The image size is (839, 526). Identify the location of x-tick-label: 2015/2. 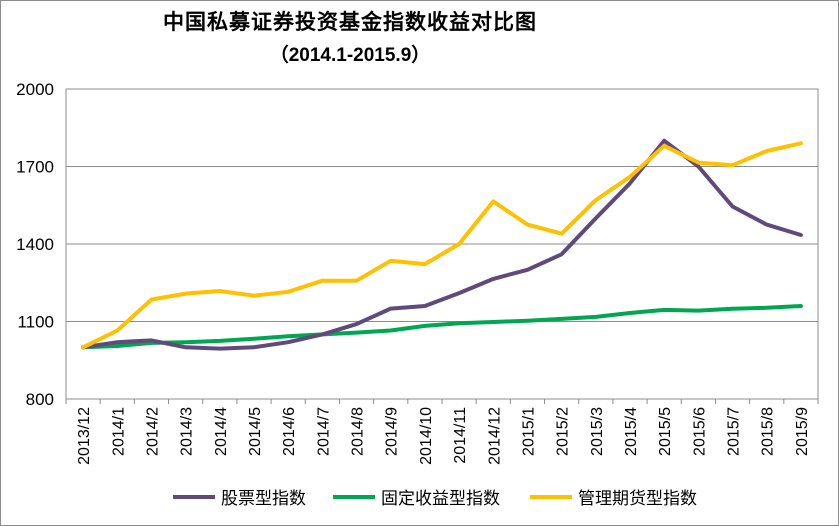
(563, 431).